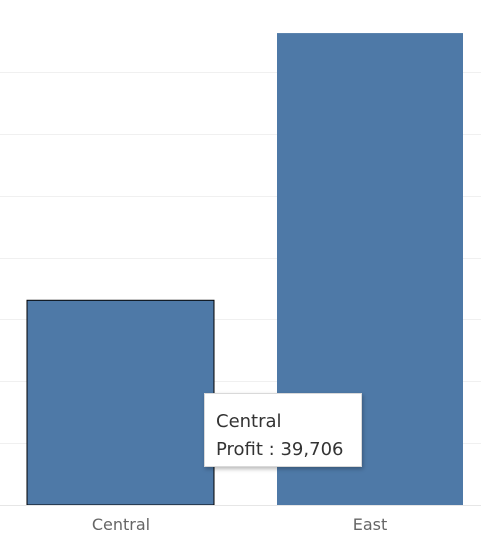 This screenshot has width=481, height=543. I want to click on category-labels: Central East, so click(239, 524).